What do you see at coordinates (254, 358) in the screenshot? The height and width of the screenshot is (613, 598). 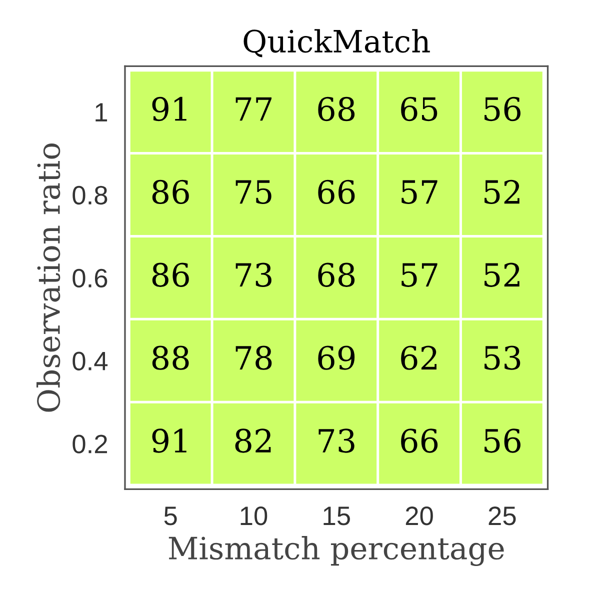 I see `data-label: 78` at bounding box center [254, 358].